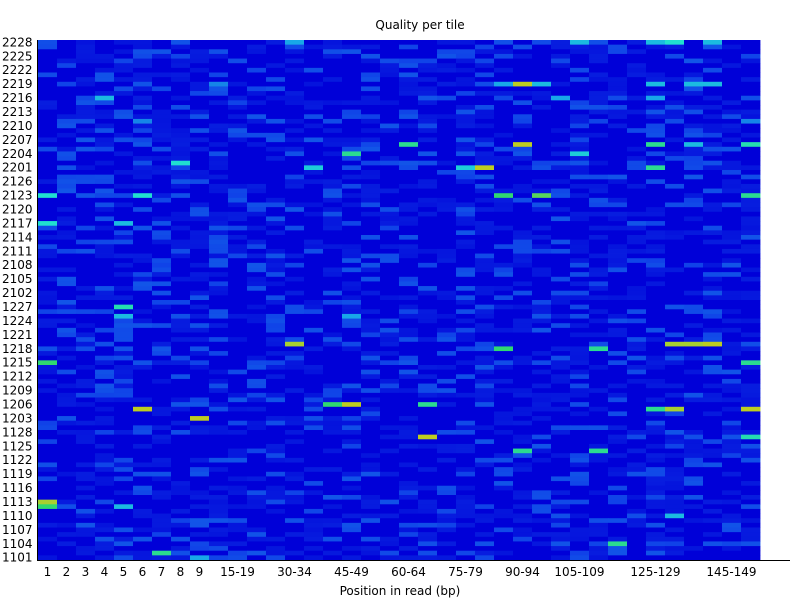 The width and height of the screenshot is (800, 600). Describe the element at coordinates (17, 418) in the screenshot. I see `y-tick-label: 1203` at that location.